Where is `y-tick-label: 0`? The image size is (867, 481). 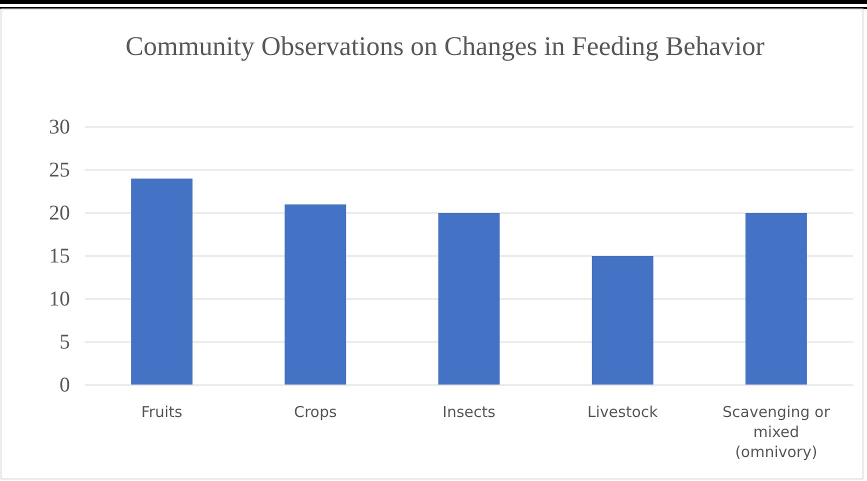 y-tick-label: 0 is located at coordinates (65, 384).